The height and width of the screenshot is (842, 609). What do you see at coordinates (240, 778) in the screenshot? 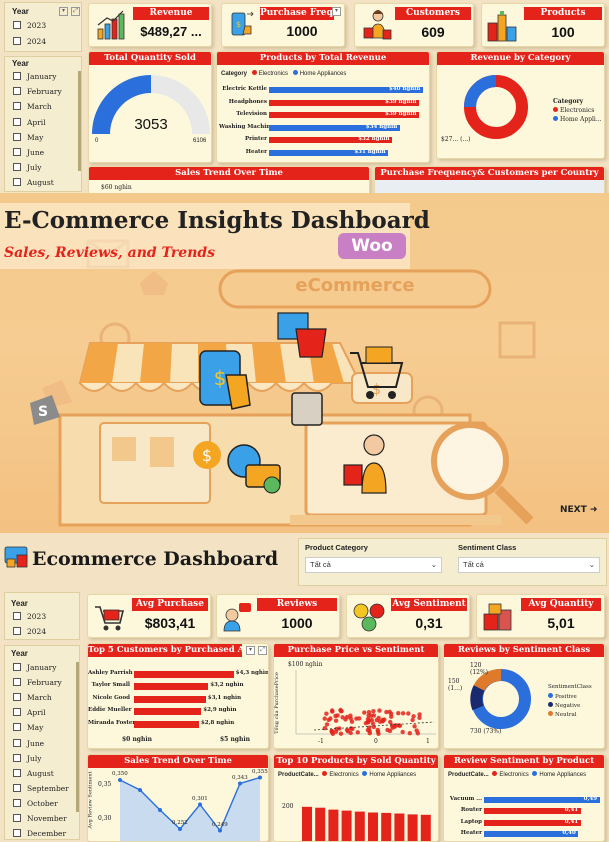
I see `point-label: 0,343` at bounding box center [240, 778].